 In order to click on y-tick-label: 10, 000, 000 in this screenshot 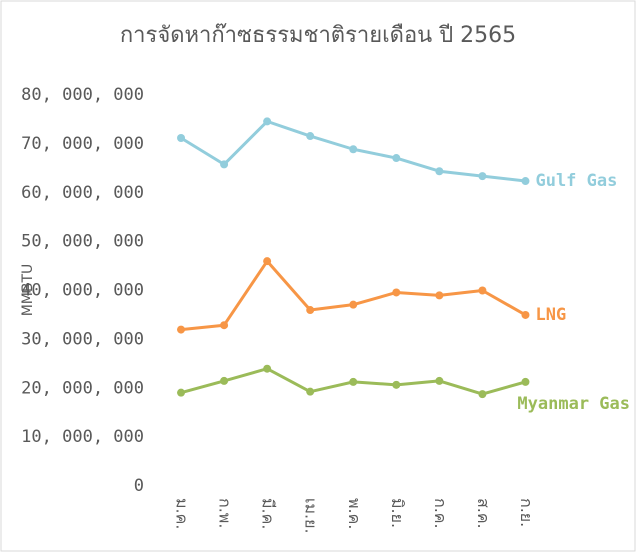, I will do `click(82, 437)`.